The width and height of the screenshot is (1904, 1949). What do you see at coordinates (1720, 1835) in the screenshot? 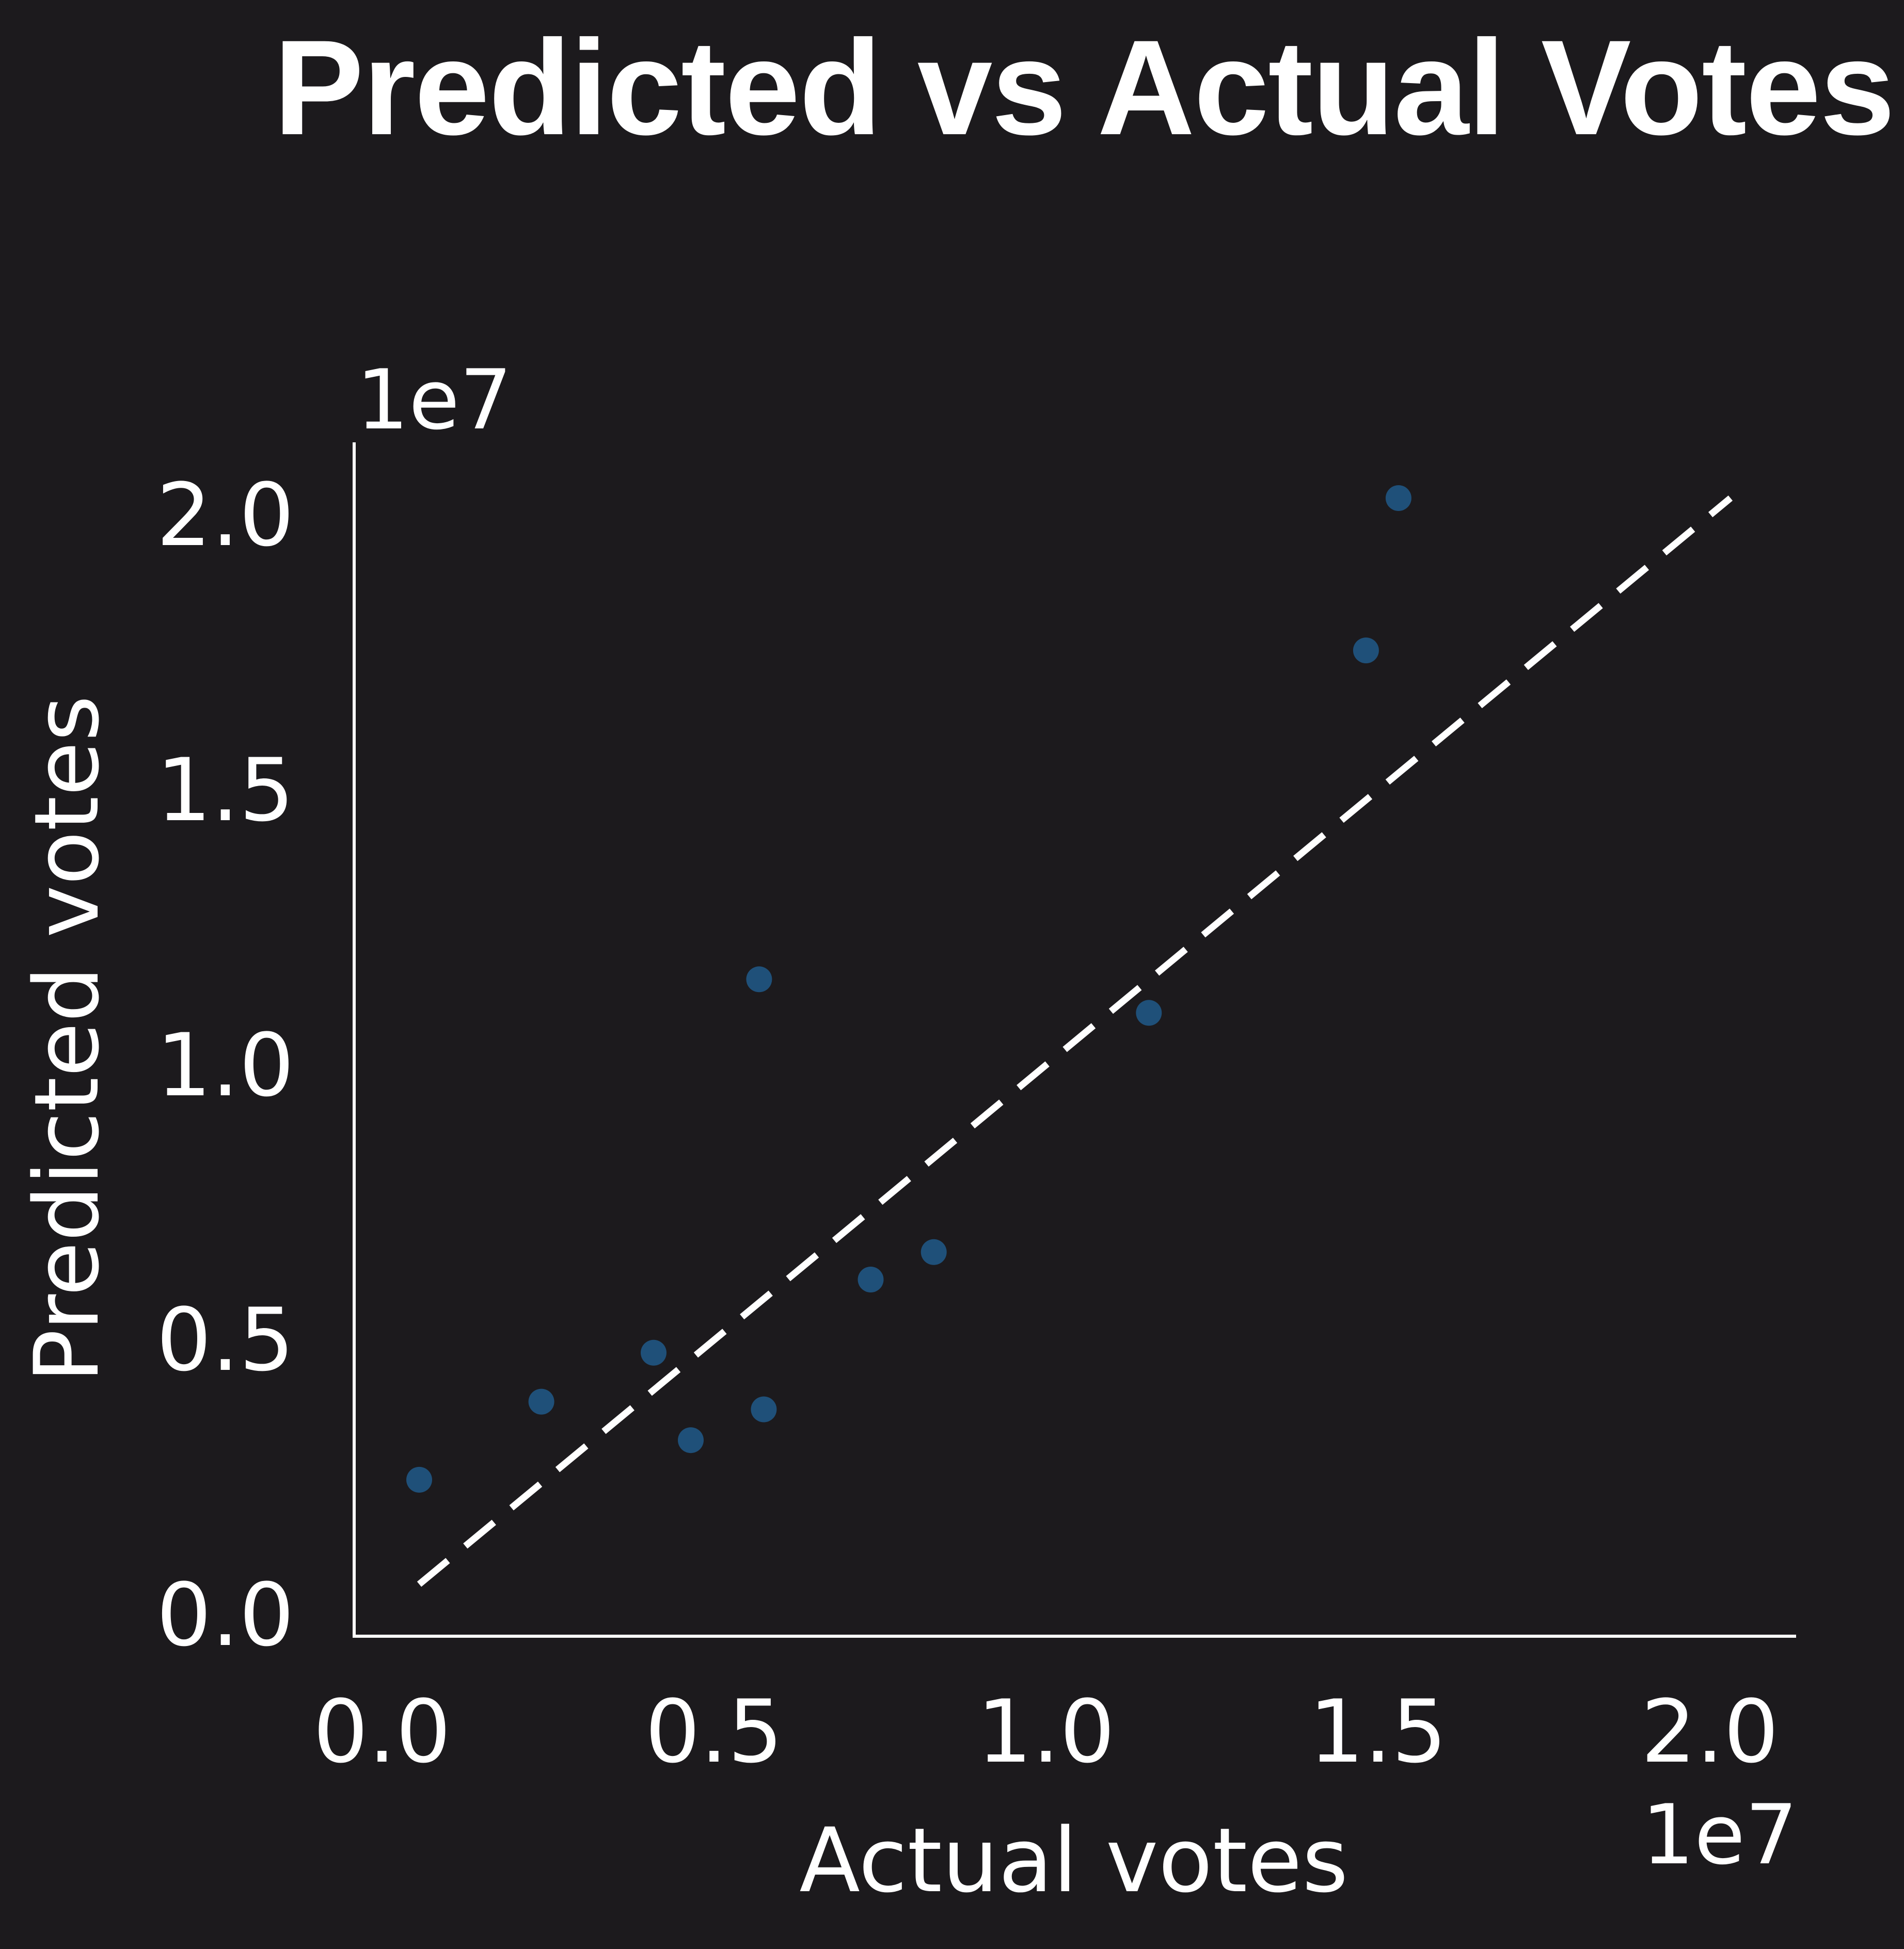
I see `x-axis-offset-label: 1e7` at bounding box center [1720, 1835].